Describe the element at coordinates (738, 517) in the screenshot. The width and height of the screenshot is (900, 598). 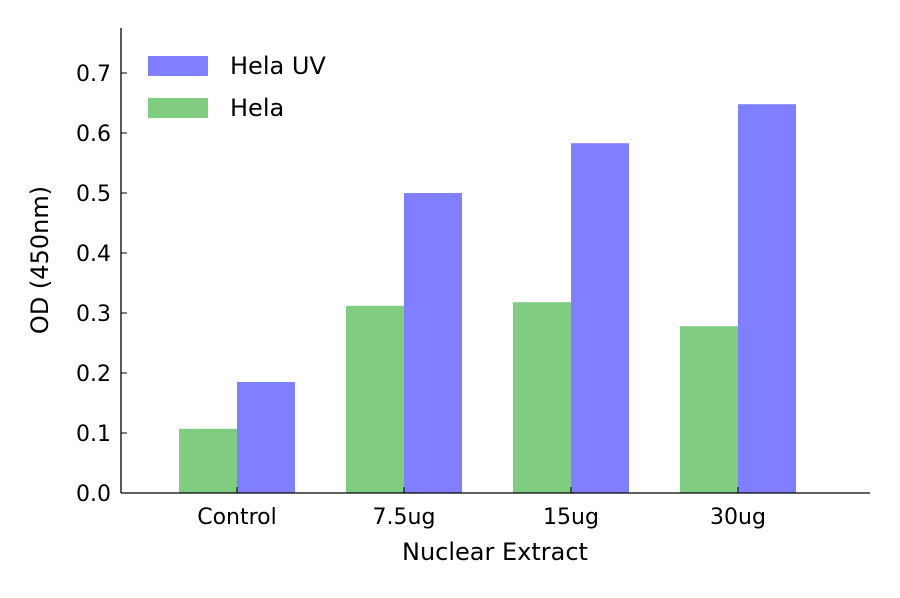
I see `x-tick-label: 30ug` at that location.